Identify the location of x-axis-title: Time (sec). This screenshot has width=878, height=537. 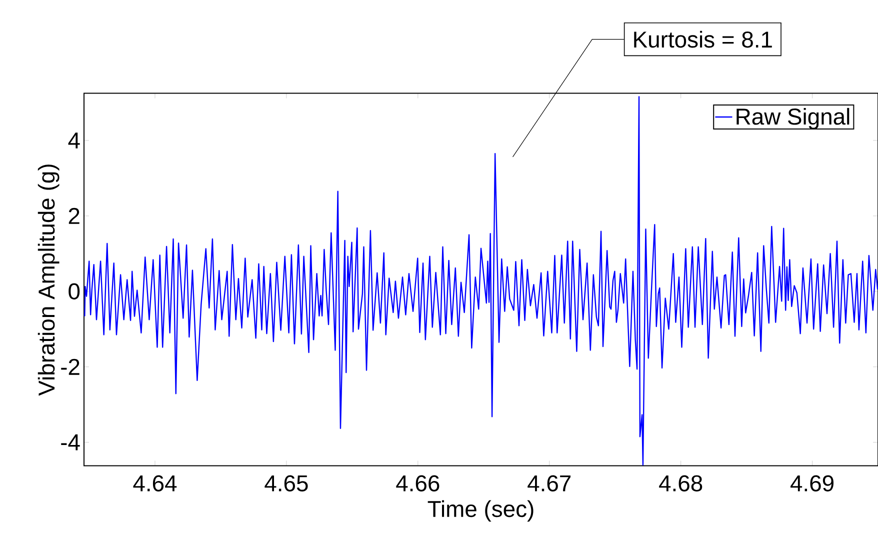
(481, 511).